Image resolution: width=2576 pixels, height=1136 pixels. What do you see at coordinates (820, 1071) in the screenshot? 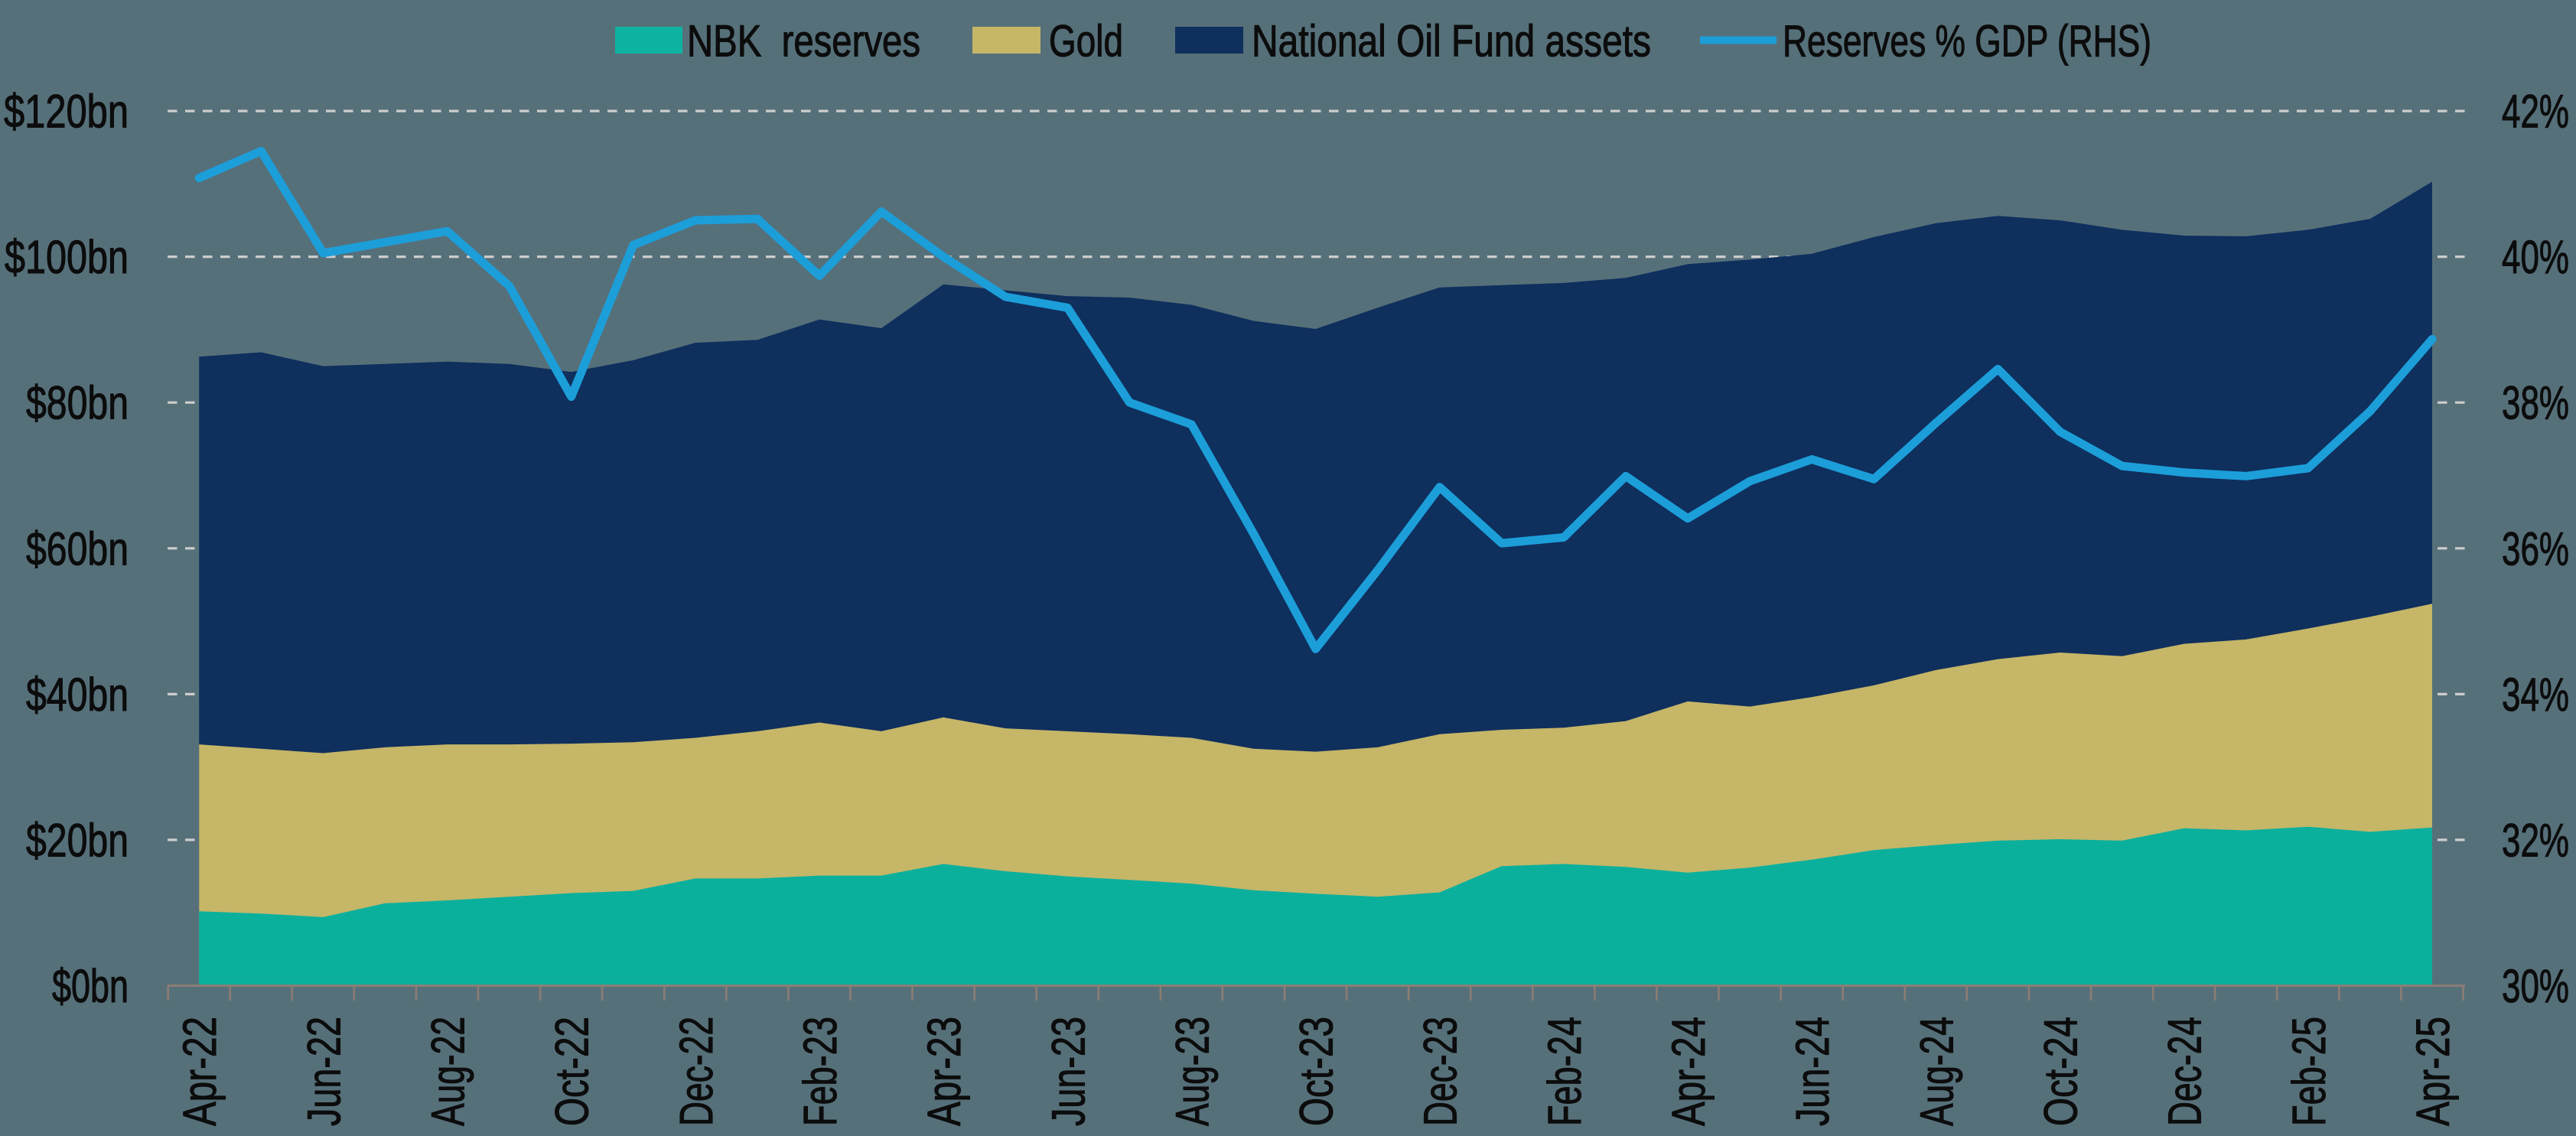
I see `svg-text: Feb-23` at bounding box center [820, 1071].